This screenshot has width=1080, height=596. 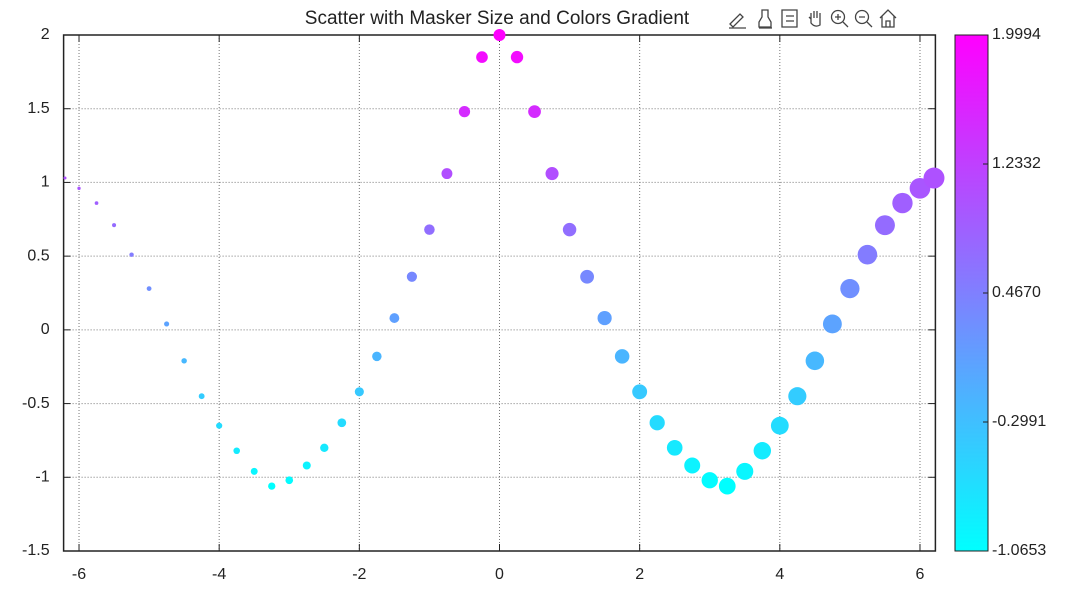 What do you see at coordinates (42, 477) in the screenshot?
I see `y-tick-label: -1` at bounding box center [42, 477].